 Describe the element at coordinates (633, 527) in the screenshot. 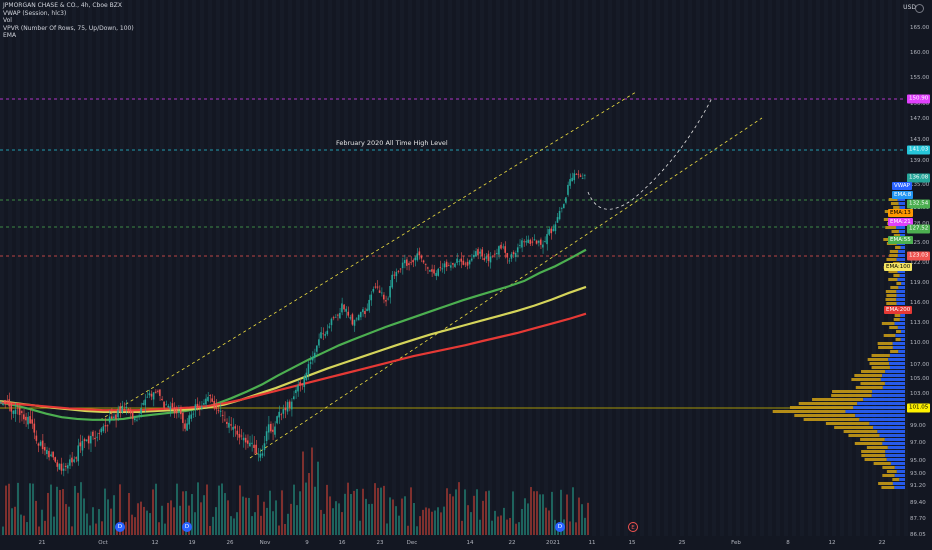

I see `earnings-marker: E` at that location.